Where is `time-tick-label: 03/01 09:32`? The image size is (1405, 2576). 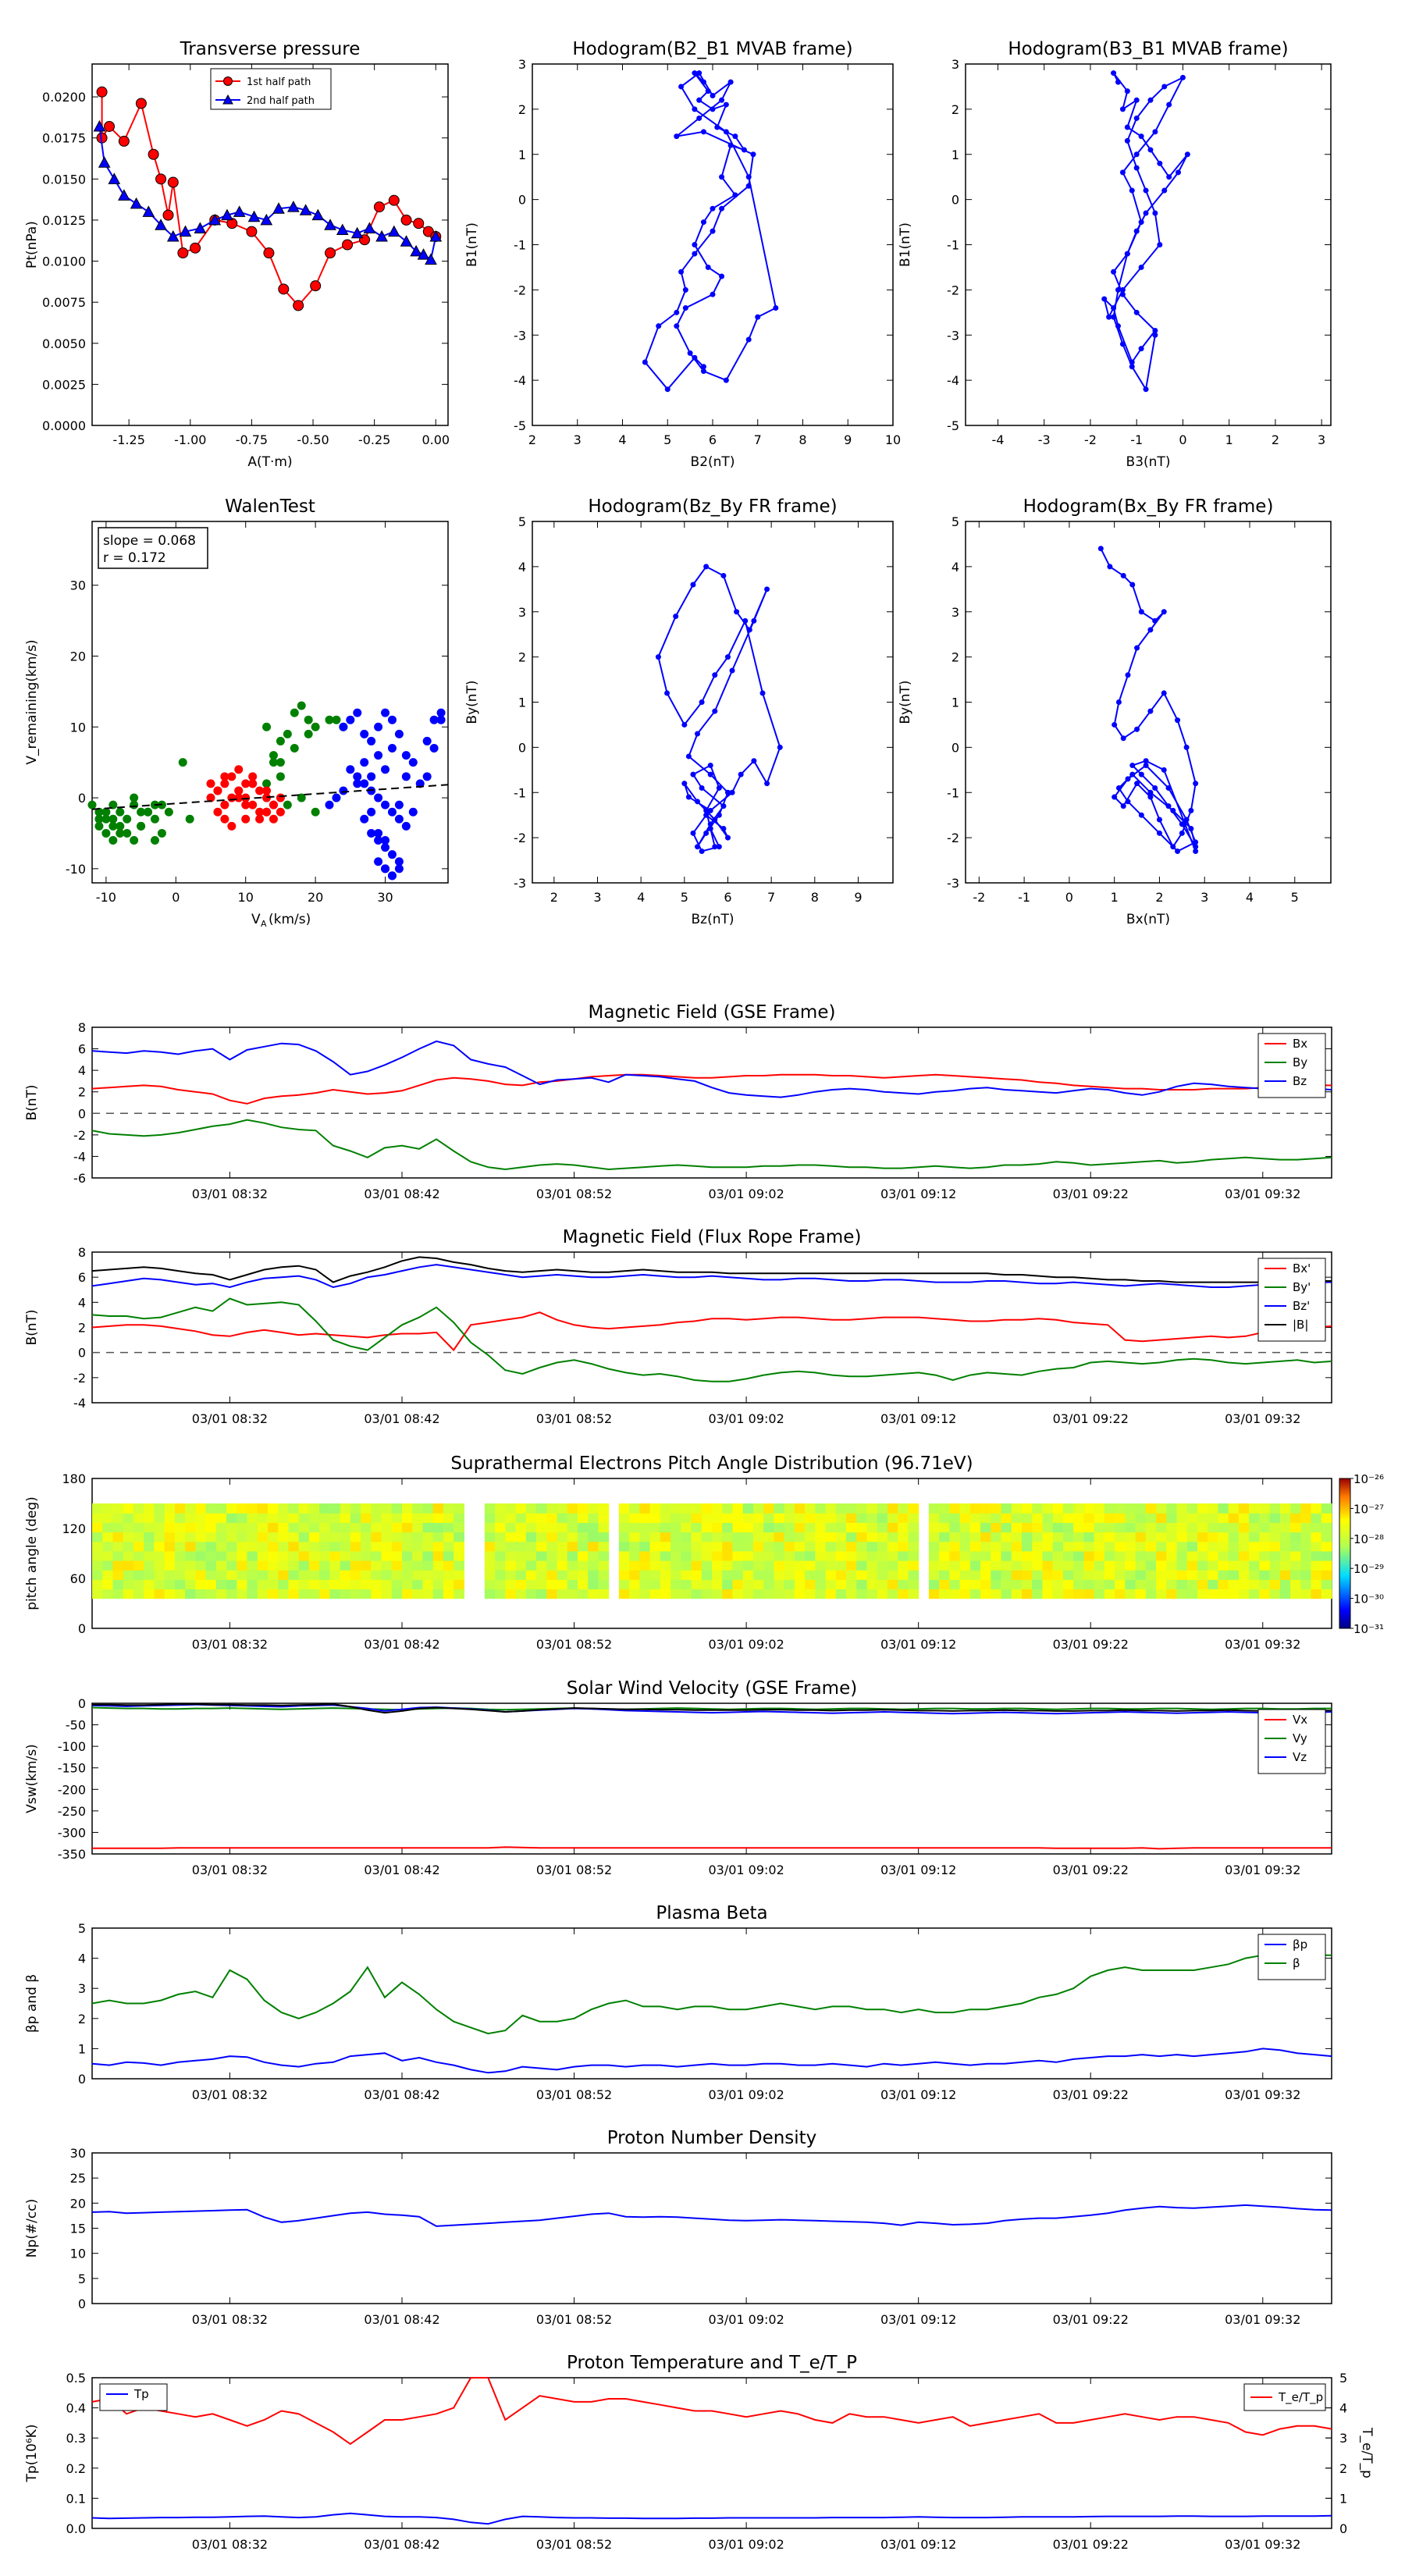
time-tick-label: 03/01 09:32 is located at coordinates (1262, 1870).